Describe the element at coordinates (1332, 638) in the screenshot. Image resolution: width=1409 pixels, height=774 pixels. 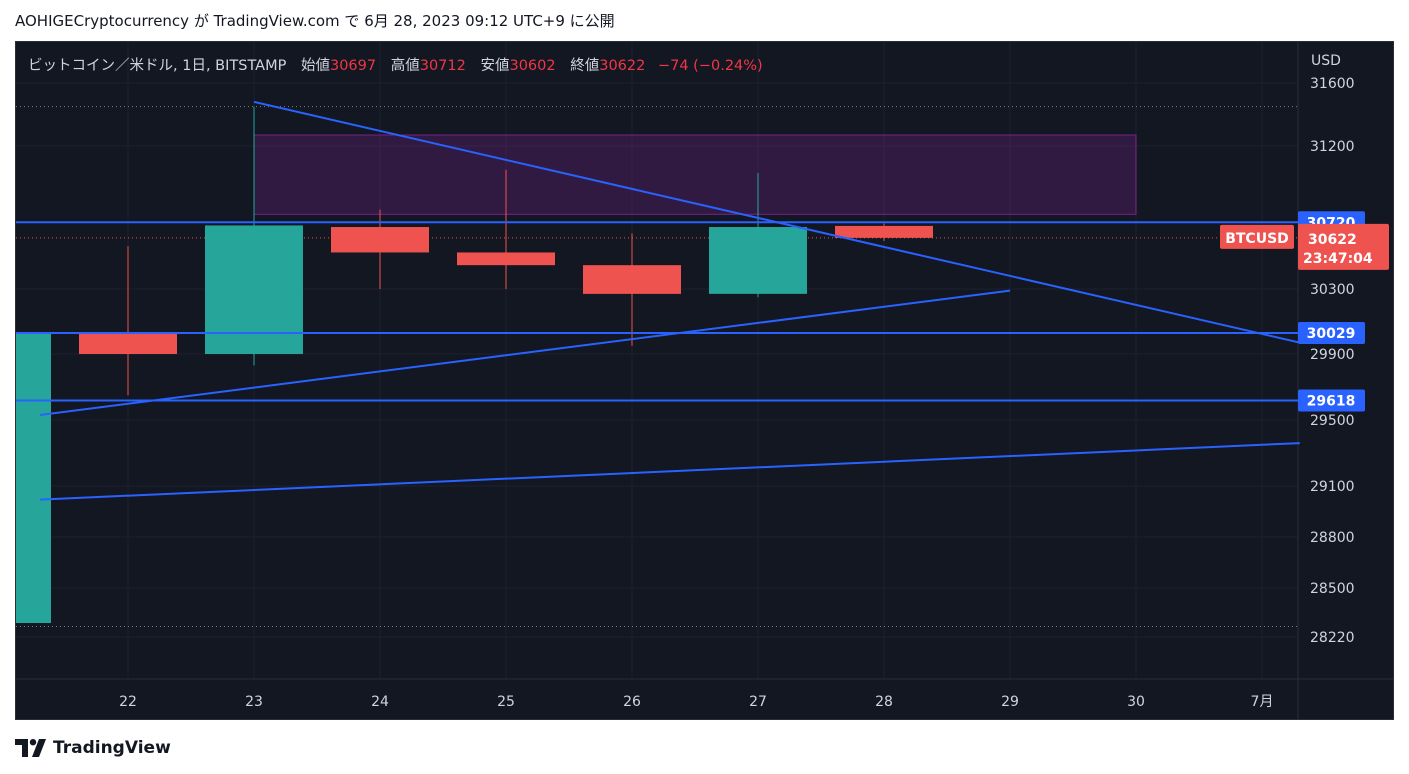
I see `price-tick-label: 28220` at that location.